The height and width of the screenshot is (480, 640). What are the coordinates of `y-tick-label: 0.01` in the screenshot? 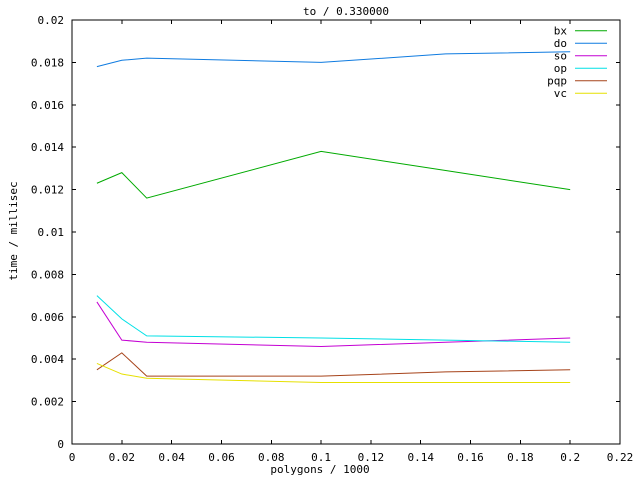 It's located at (51, 232).